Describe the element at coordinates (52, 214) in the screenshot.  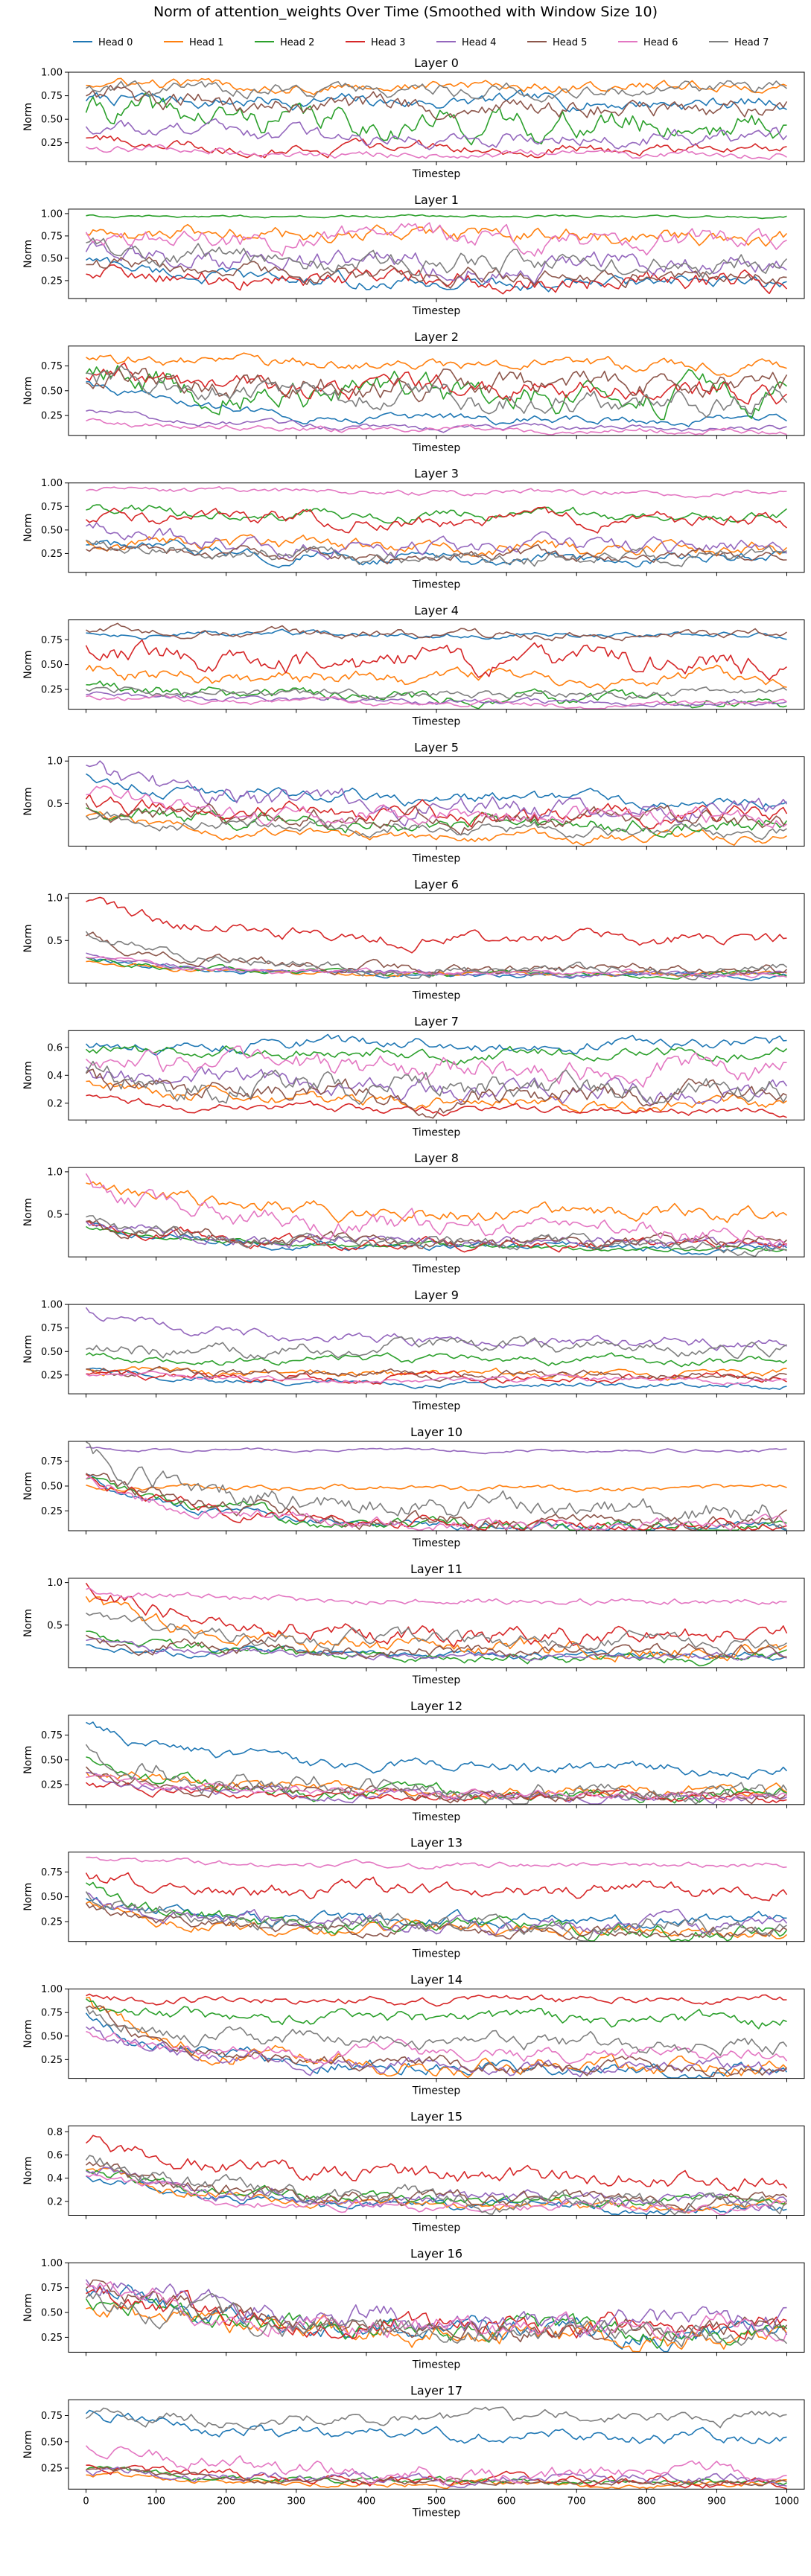
I see `y-tick-label: 1.00` at that location.